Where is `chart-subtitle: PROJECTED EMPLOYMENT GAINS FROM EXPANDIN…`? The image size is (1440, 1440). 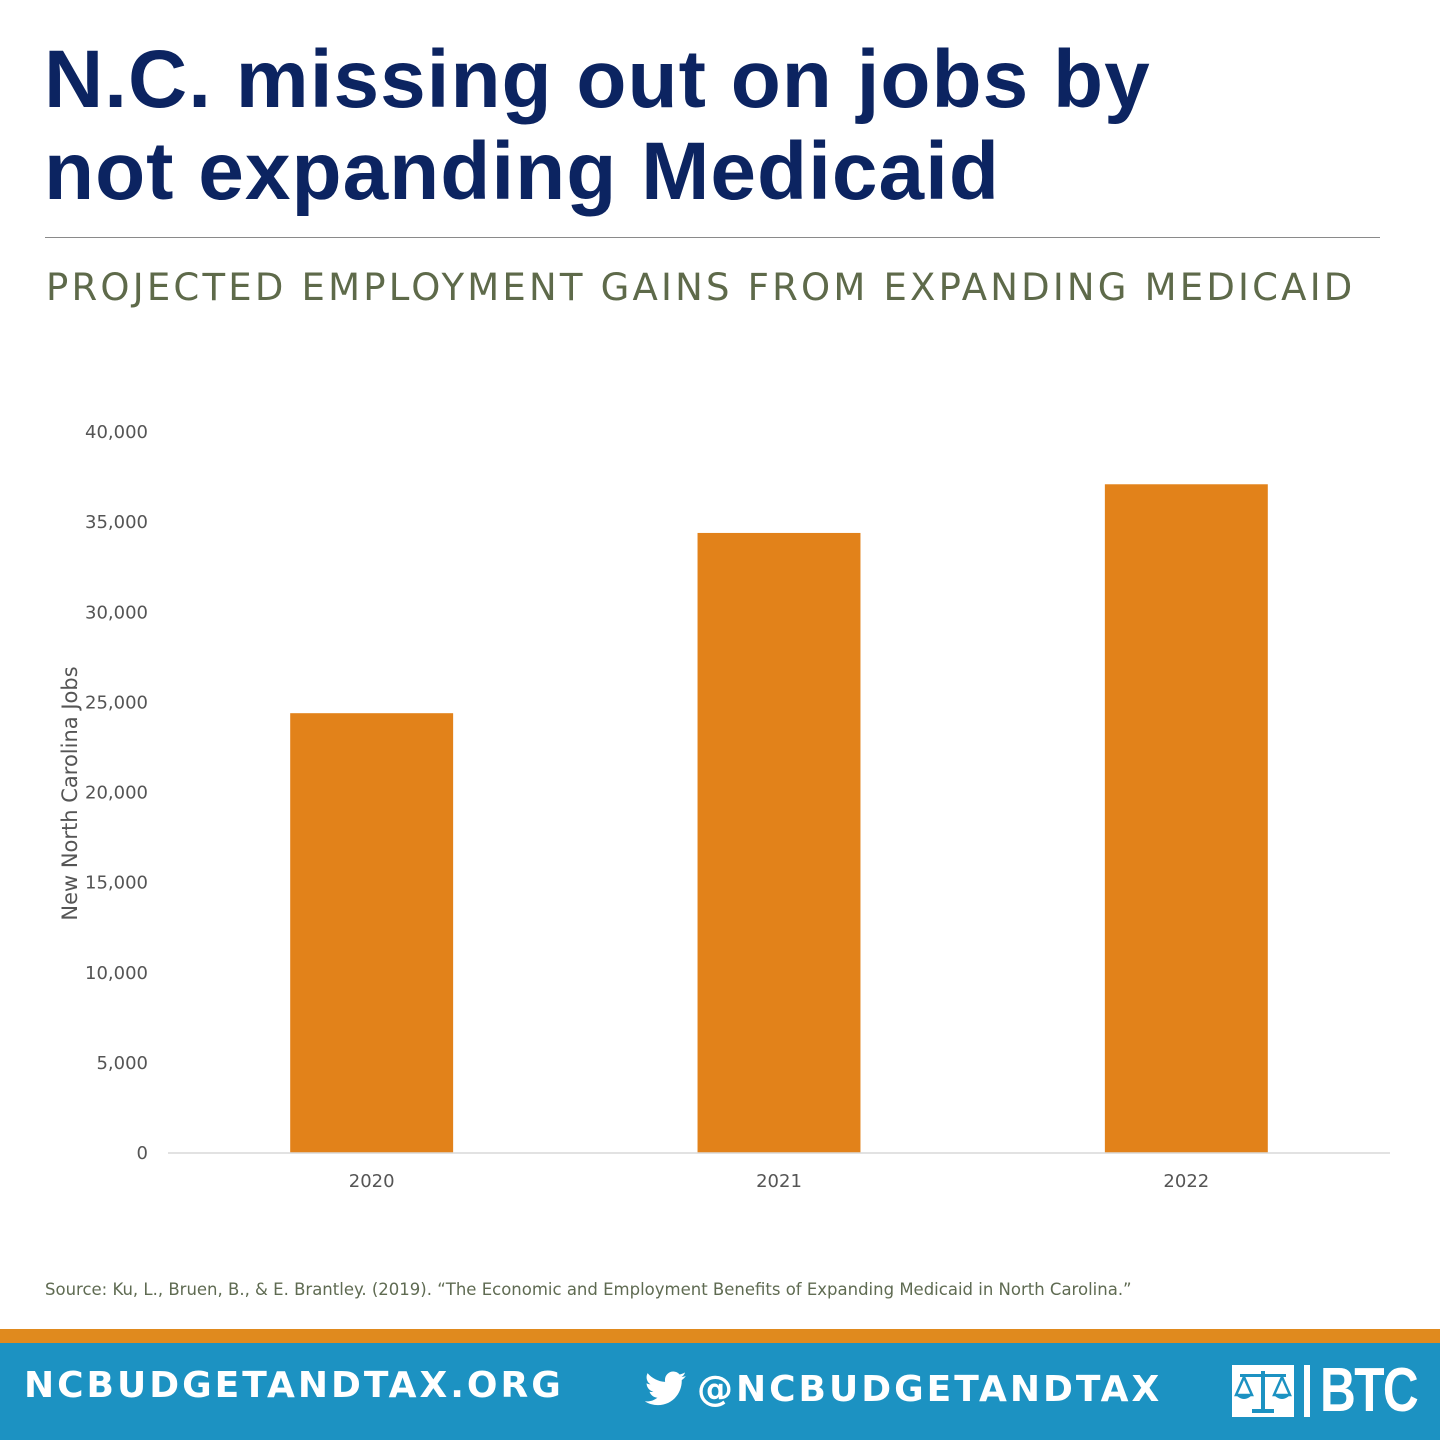 chart-subtitle: PROJECTED EMPLOYMENT GAINS FROM EXPANDIN… is located at coordinates (701, 287).